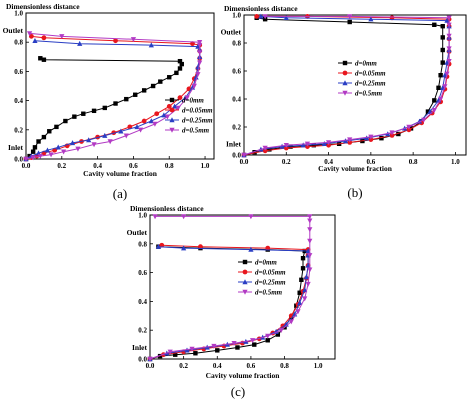  What do you see at coordinates (236, 156) in the screenshot?
I see `y-tick-label: 0.0` at bounding box center [236, 156].